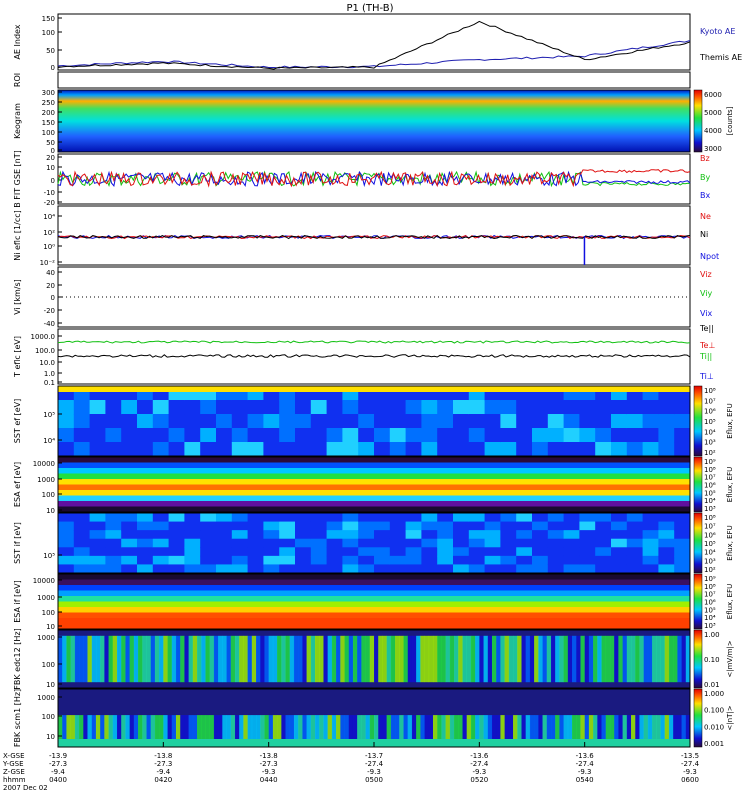  Describe the element at coordinates (479, 780) in the screenshot. I see `x-tick-label: 0520` at that location.